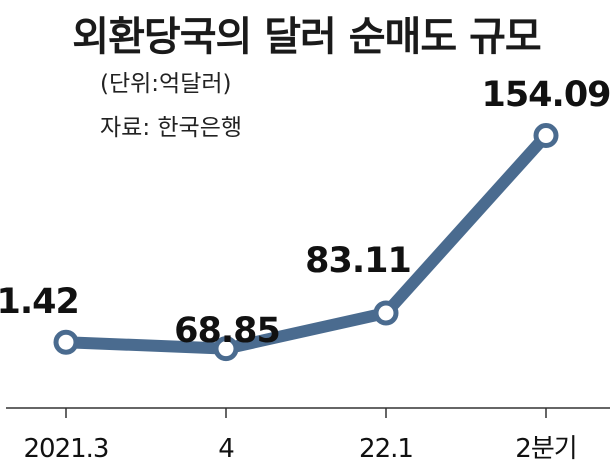 This screenshot has width=613, height=473. I want to click on unit-note: (단위:억달러), so click(166, 84).